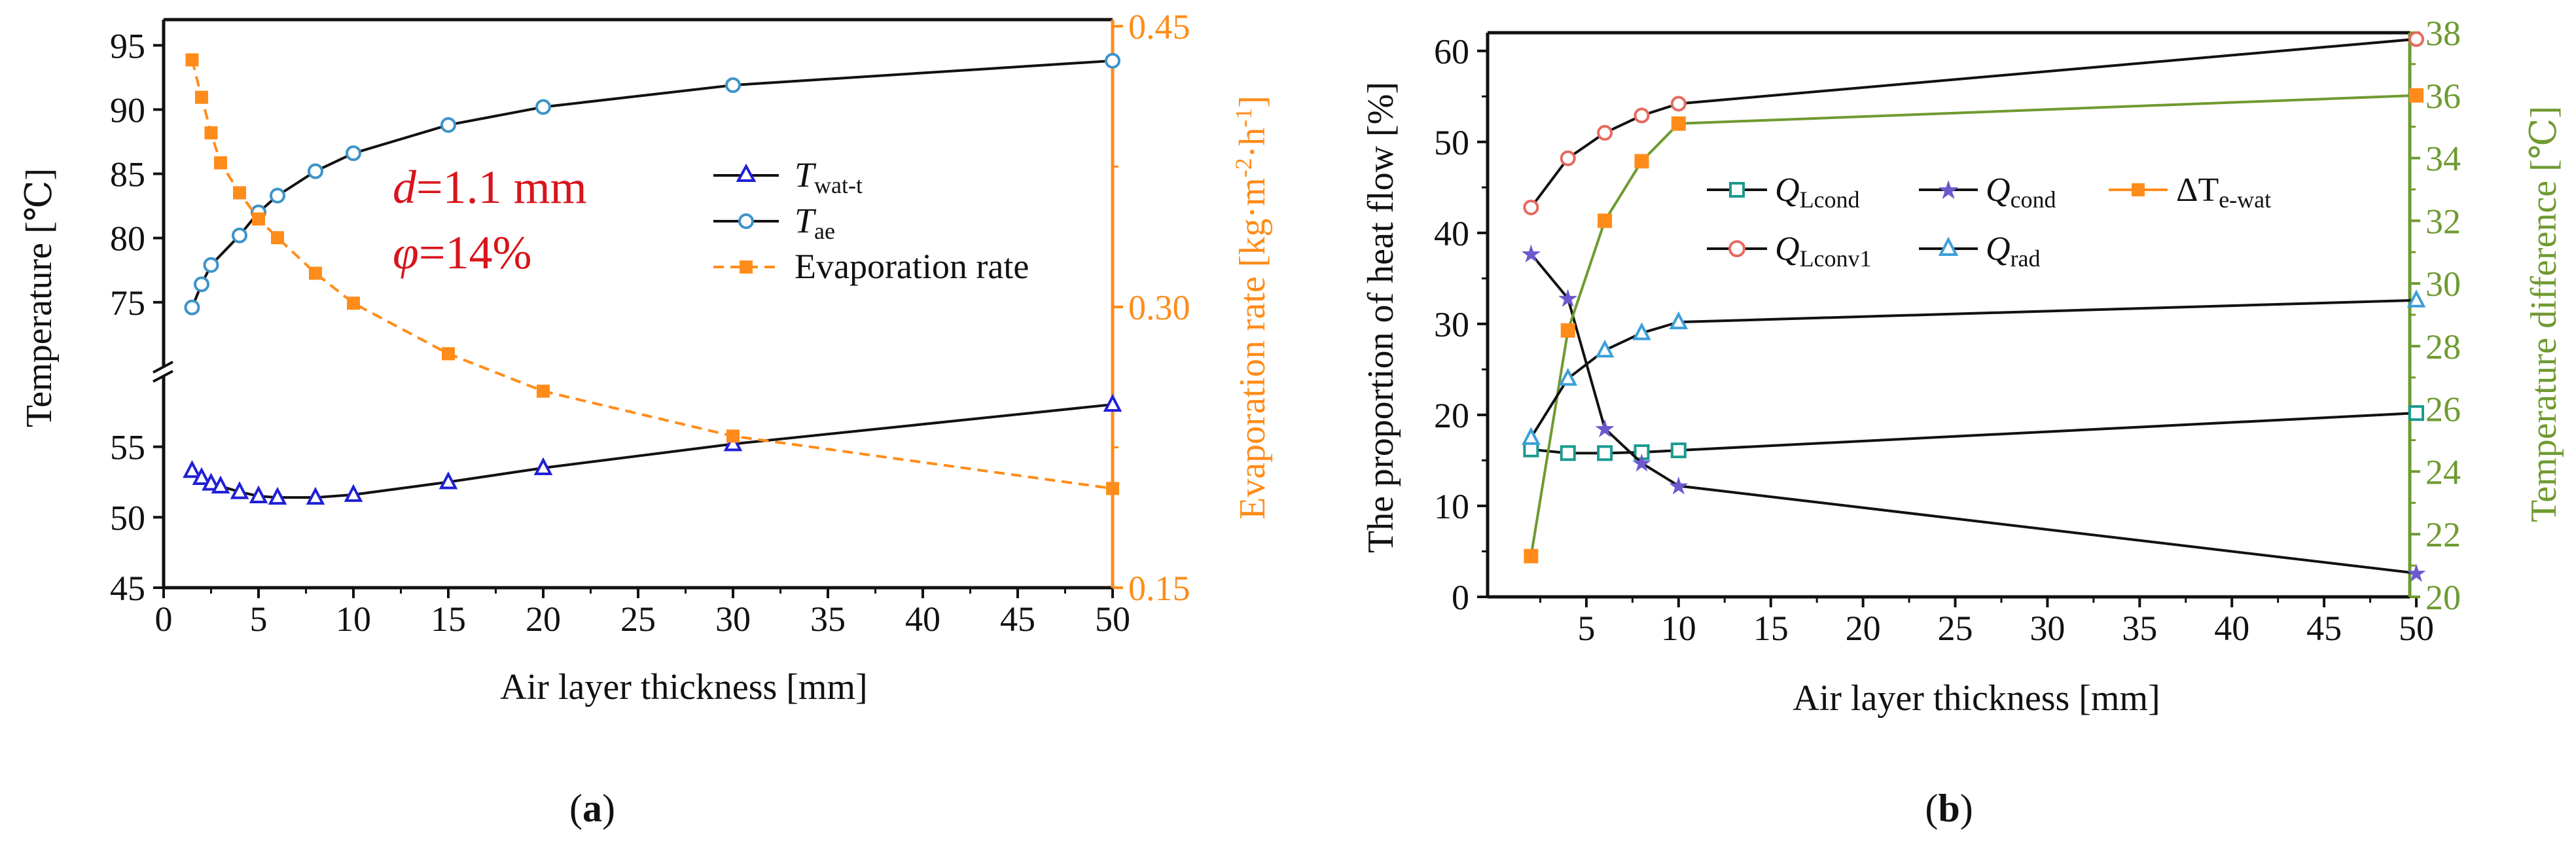  Describe the element at coordinates (1998, 190) in the screenshot. I see `legend-label-q-cond: Q` at that location.